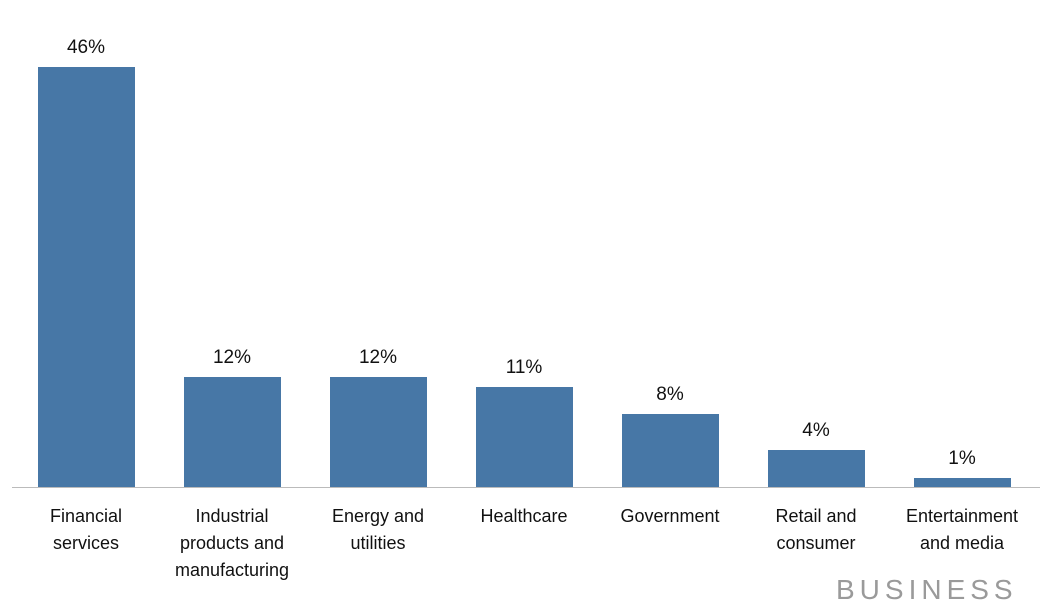 This screenshot has width=1050, height=600. Describe the element at coordinates (670, 394) in the screenshot. I see `value-label: 8%` at that location.